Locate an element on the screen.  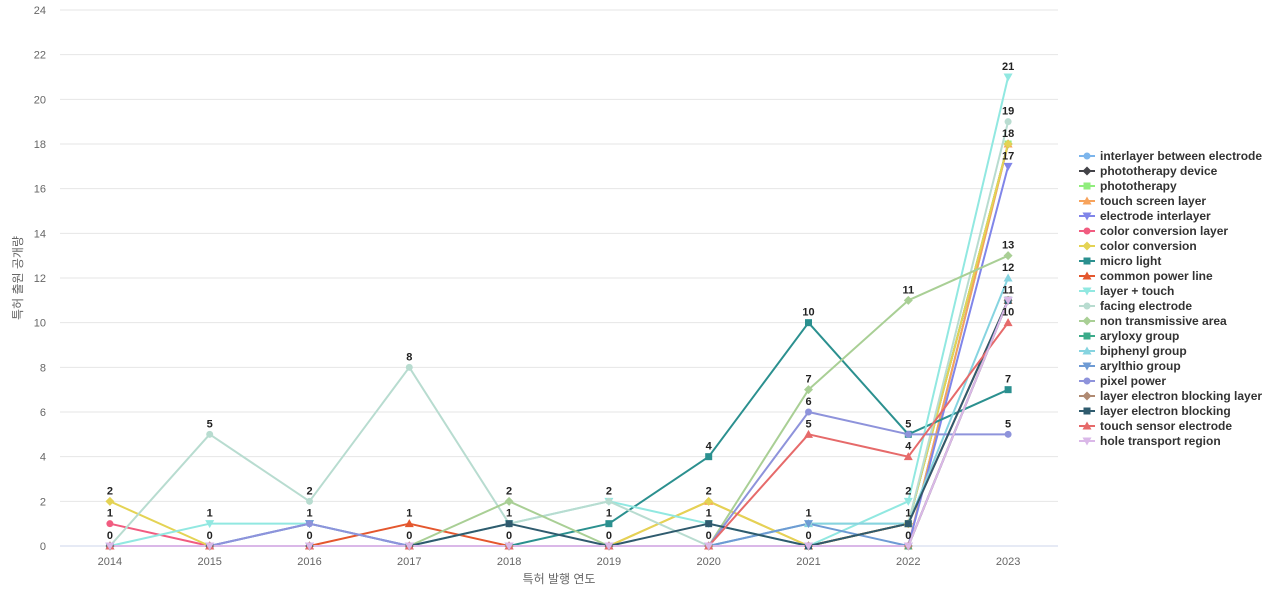
legend-label: facing electrode is located at coordinates (1146, 306).